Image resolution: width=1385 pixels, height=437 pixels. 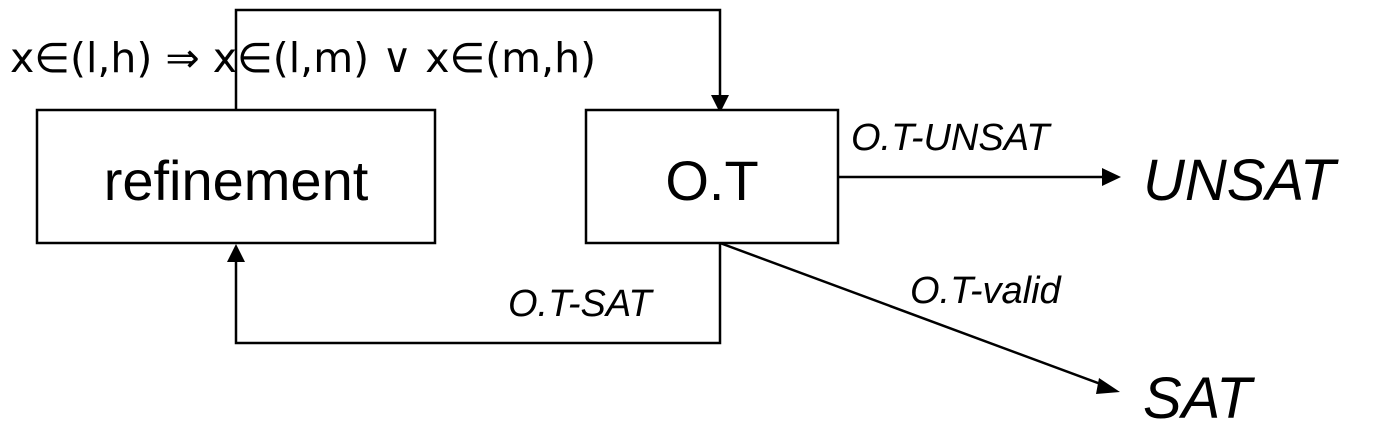 What do you see at coordinates (478, 294) in the screenshot?
I see `edge-ot-to-refinement-line` at bounding box center [478, 294].